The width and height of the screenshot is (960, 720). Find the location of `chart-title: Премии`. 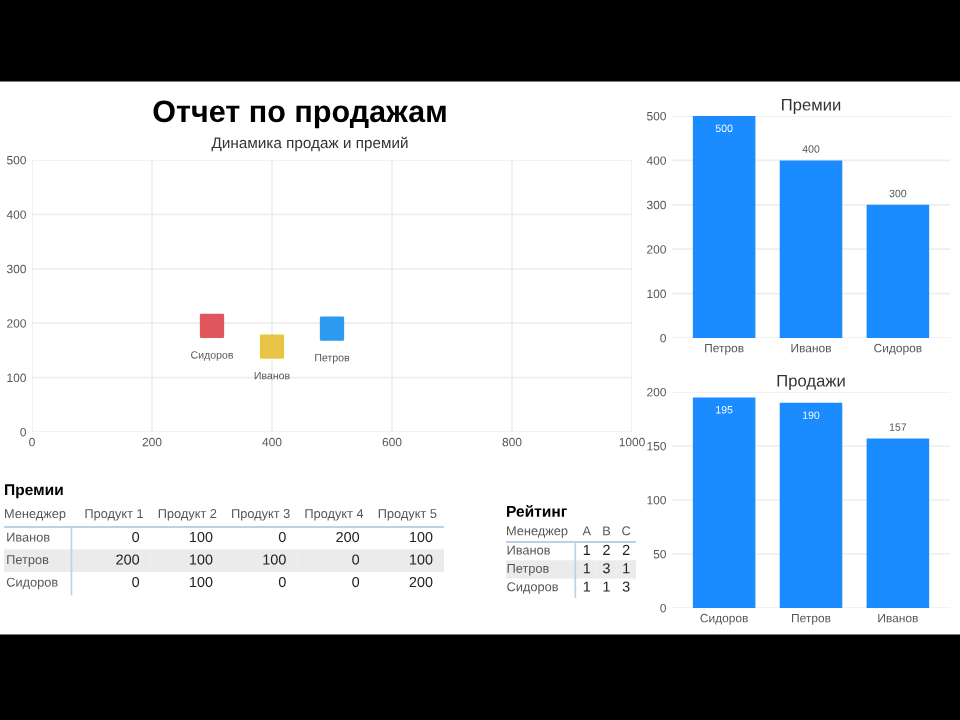

chart-title: Премии is located at coordinates (811, 106).